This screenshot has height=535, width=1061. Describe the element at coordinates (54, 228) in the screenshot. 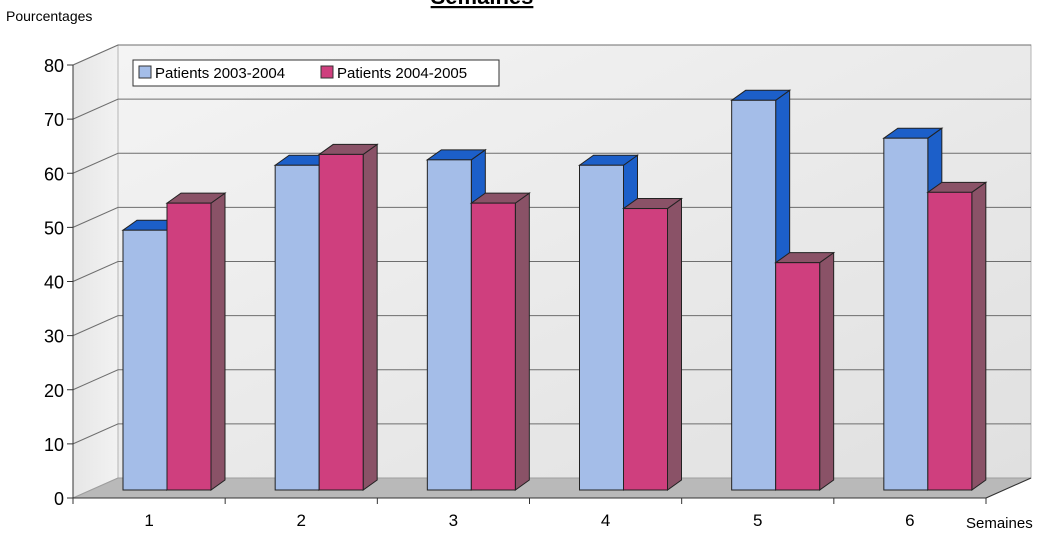

I see `y-tick-label: 50` at that location.